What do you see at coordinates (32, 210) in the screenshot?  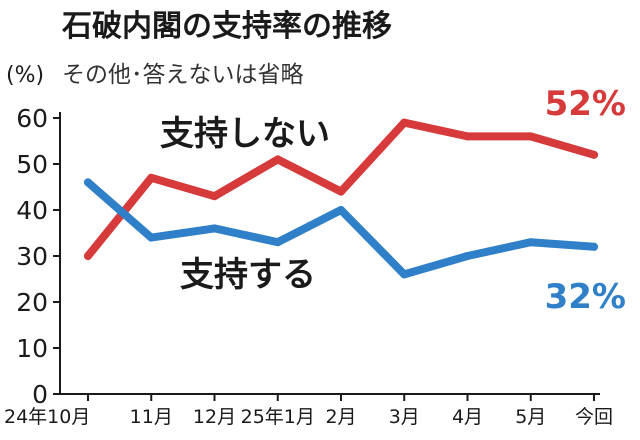 I see `y-tick-label: 40` at bounding box center [32, 210].